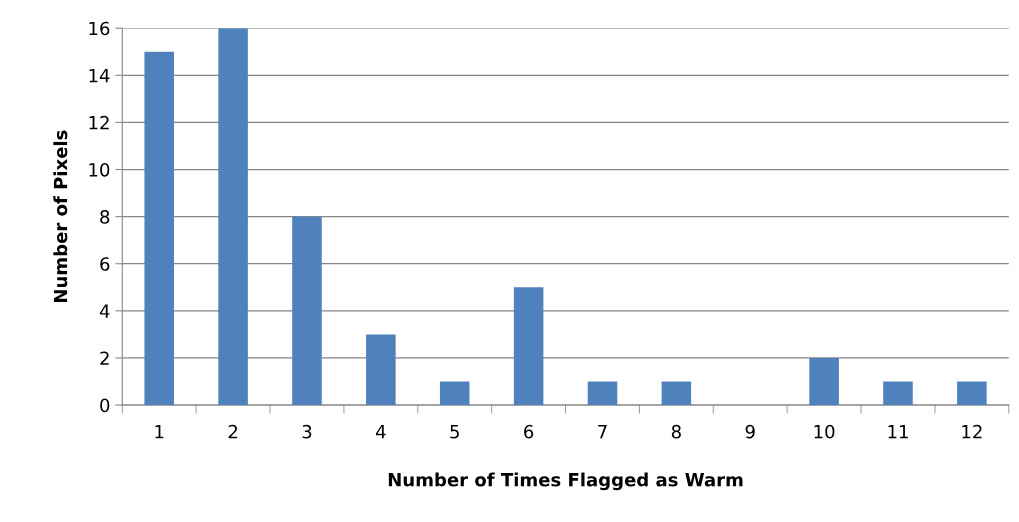  I want to click on y-tick-label: 0, so click(105, 405).